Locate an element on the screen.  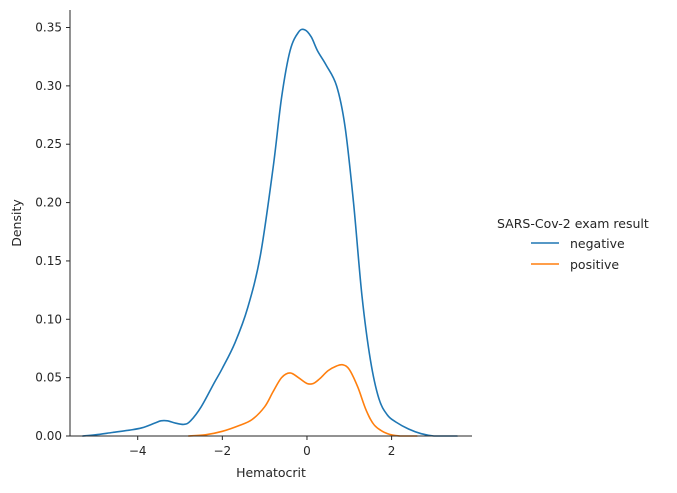
y-tick-label: 0.30 is located at coordinates (48, 86).